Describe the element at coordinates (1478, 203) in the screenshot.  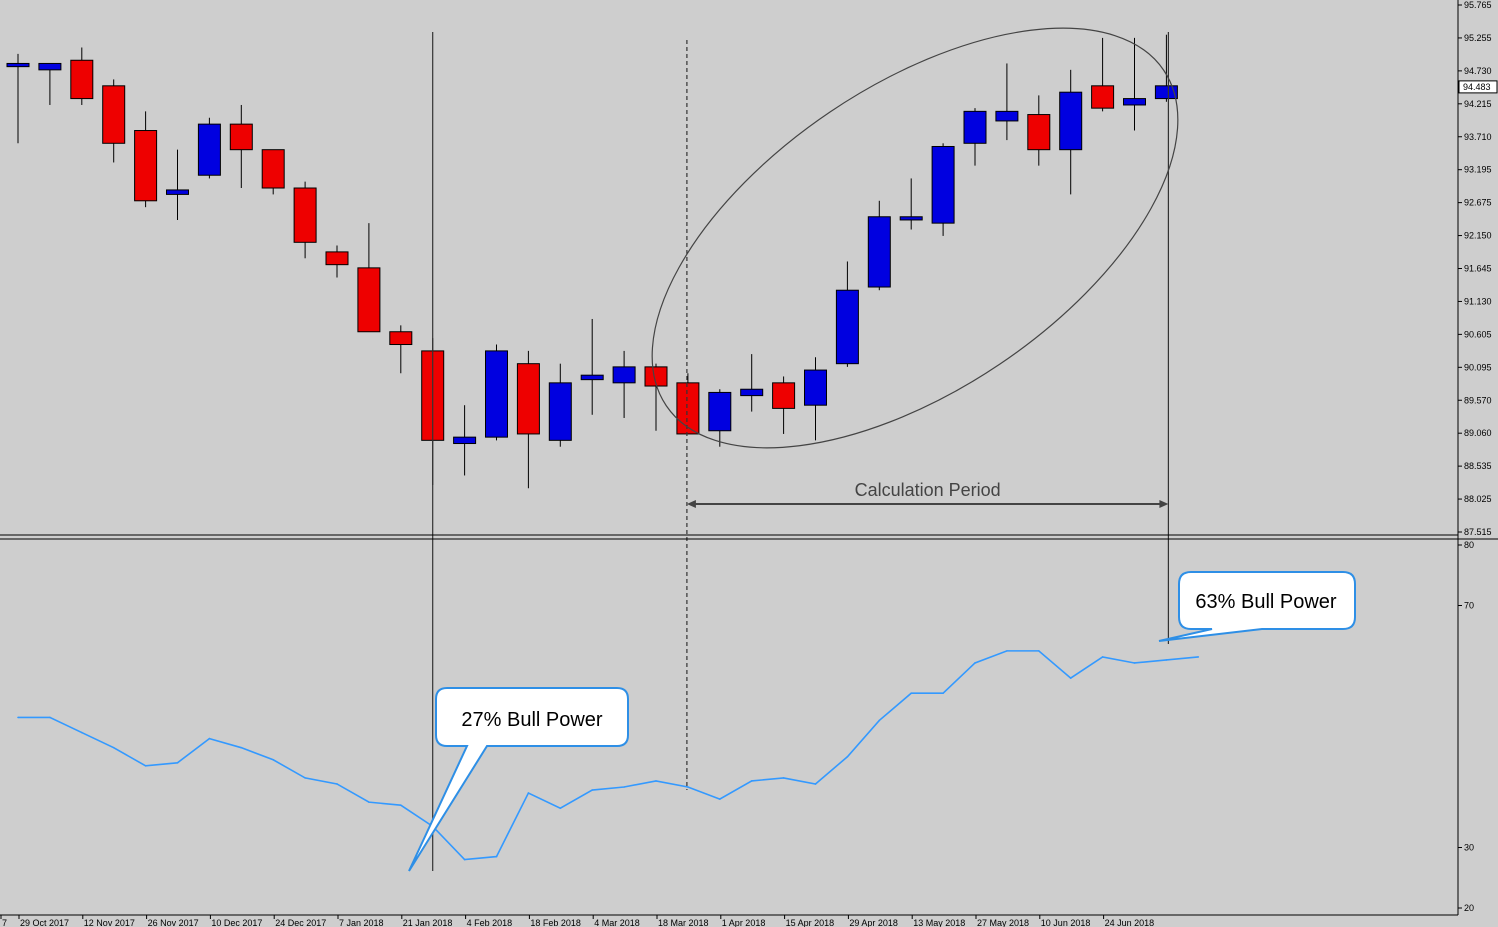
I see `price-tick-label: 92.675` at that location.